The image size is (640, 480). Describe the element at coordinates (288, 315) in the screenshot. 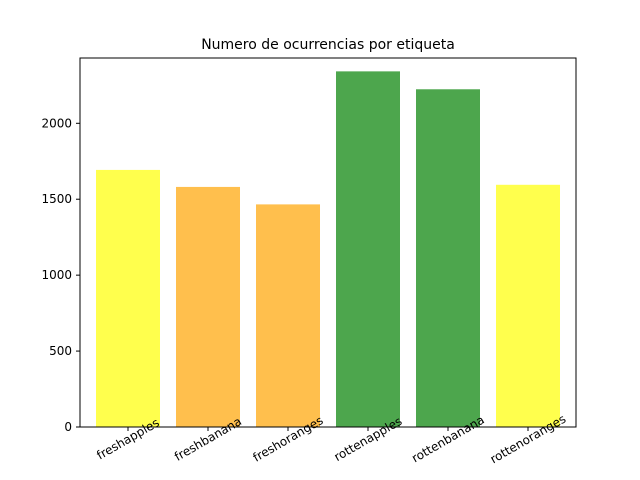

I see `bar-freshoranges` at that location.